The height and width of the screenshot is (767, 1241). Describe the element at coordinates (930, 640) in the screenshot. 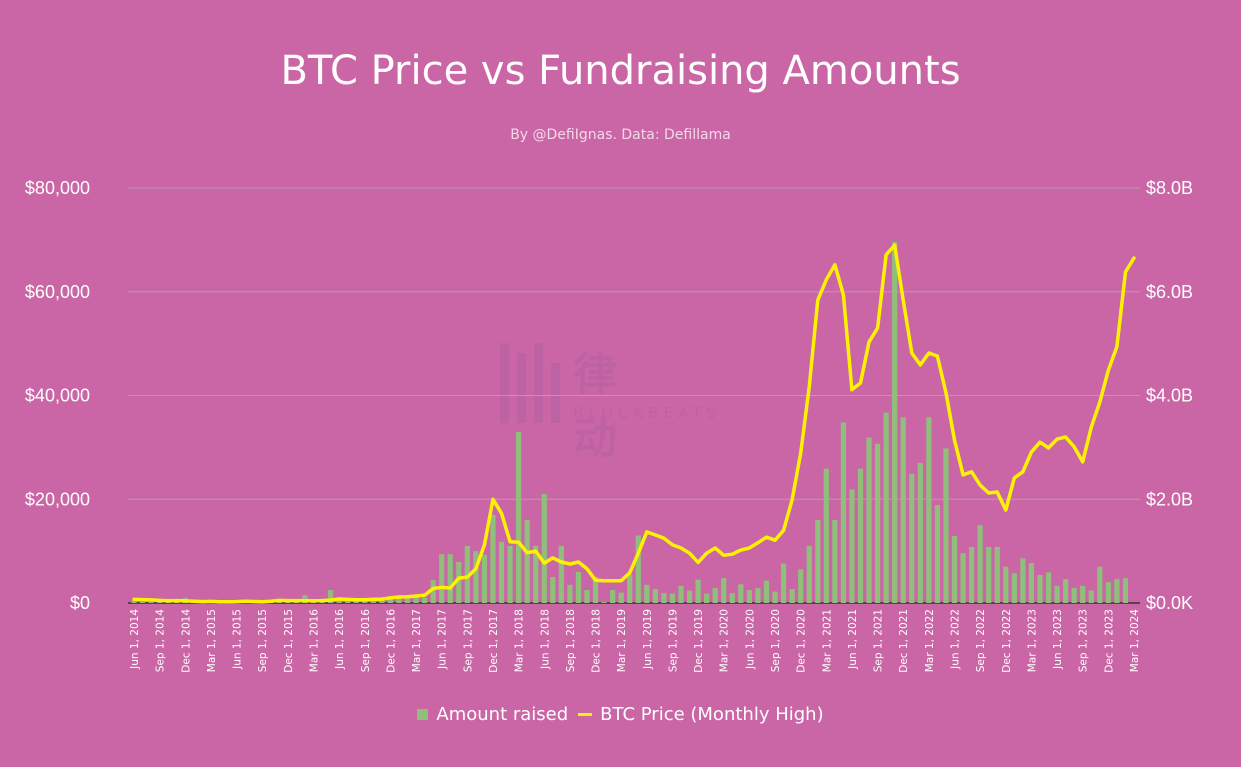

I see `x-axis-tick-label: Mar 1, 2022` at that location.